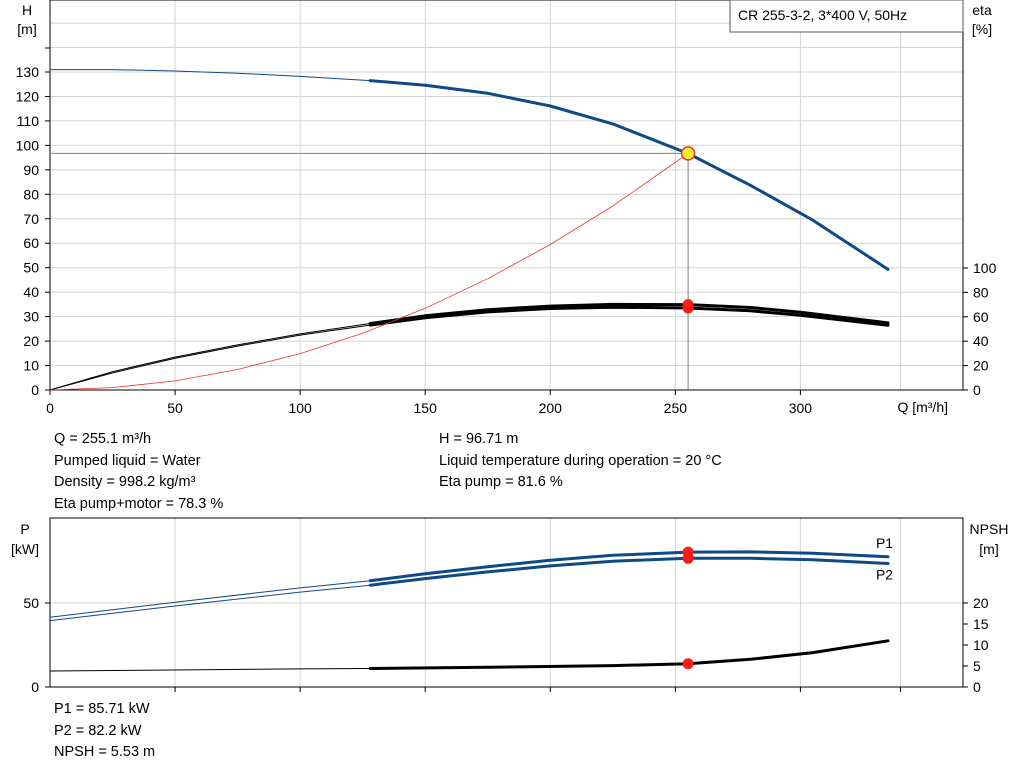 This screenshot has width=1024, height=781. I want to click on y-axis-label-name: P, so click(24, 529).